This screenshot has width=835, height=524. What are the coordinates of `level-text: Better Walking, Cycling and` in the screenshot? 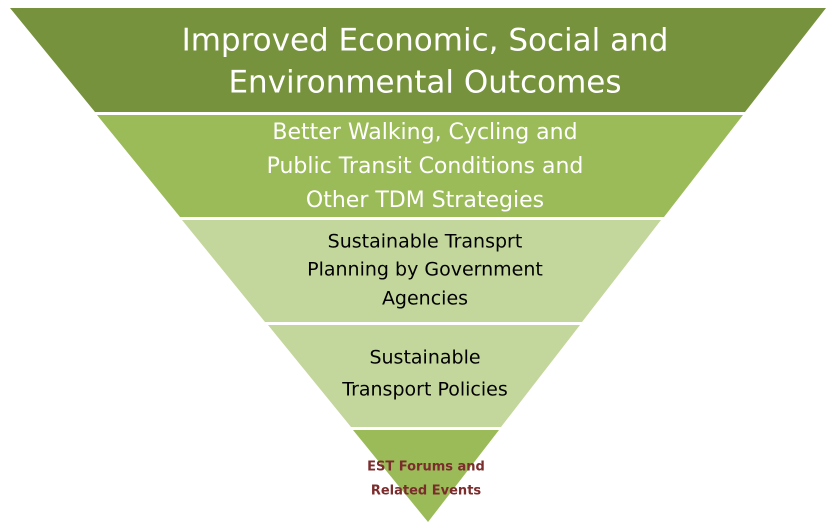 It's located at (424, 132).